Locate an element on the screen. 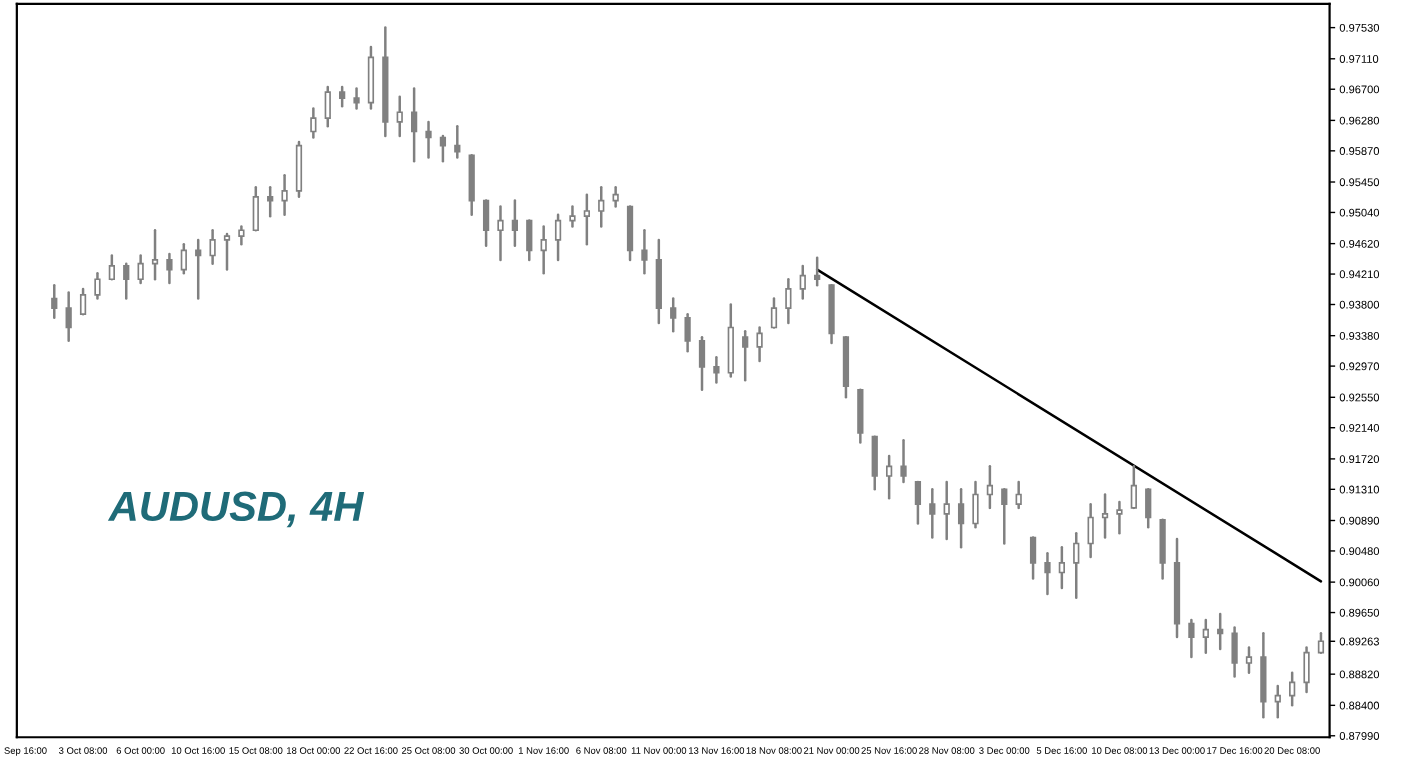 The image size is (1404, 772). text: AUDUSD, 4H is located at coordinates (236, 509).